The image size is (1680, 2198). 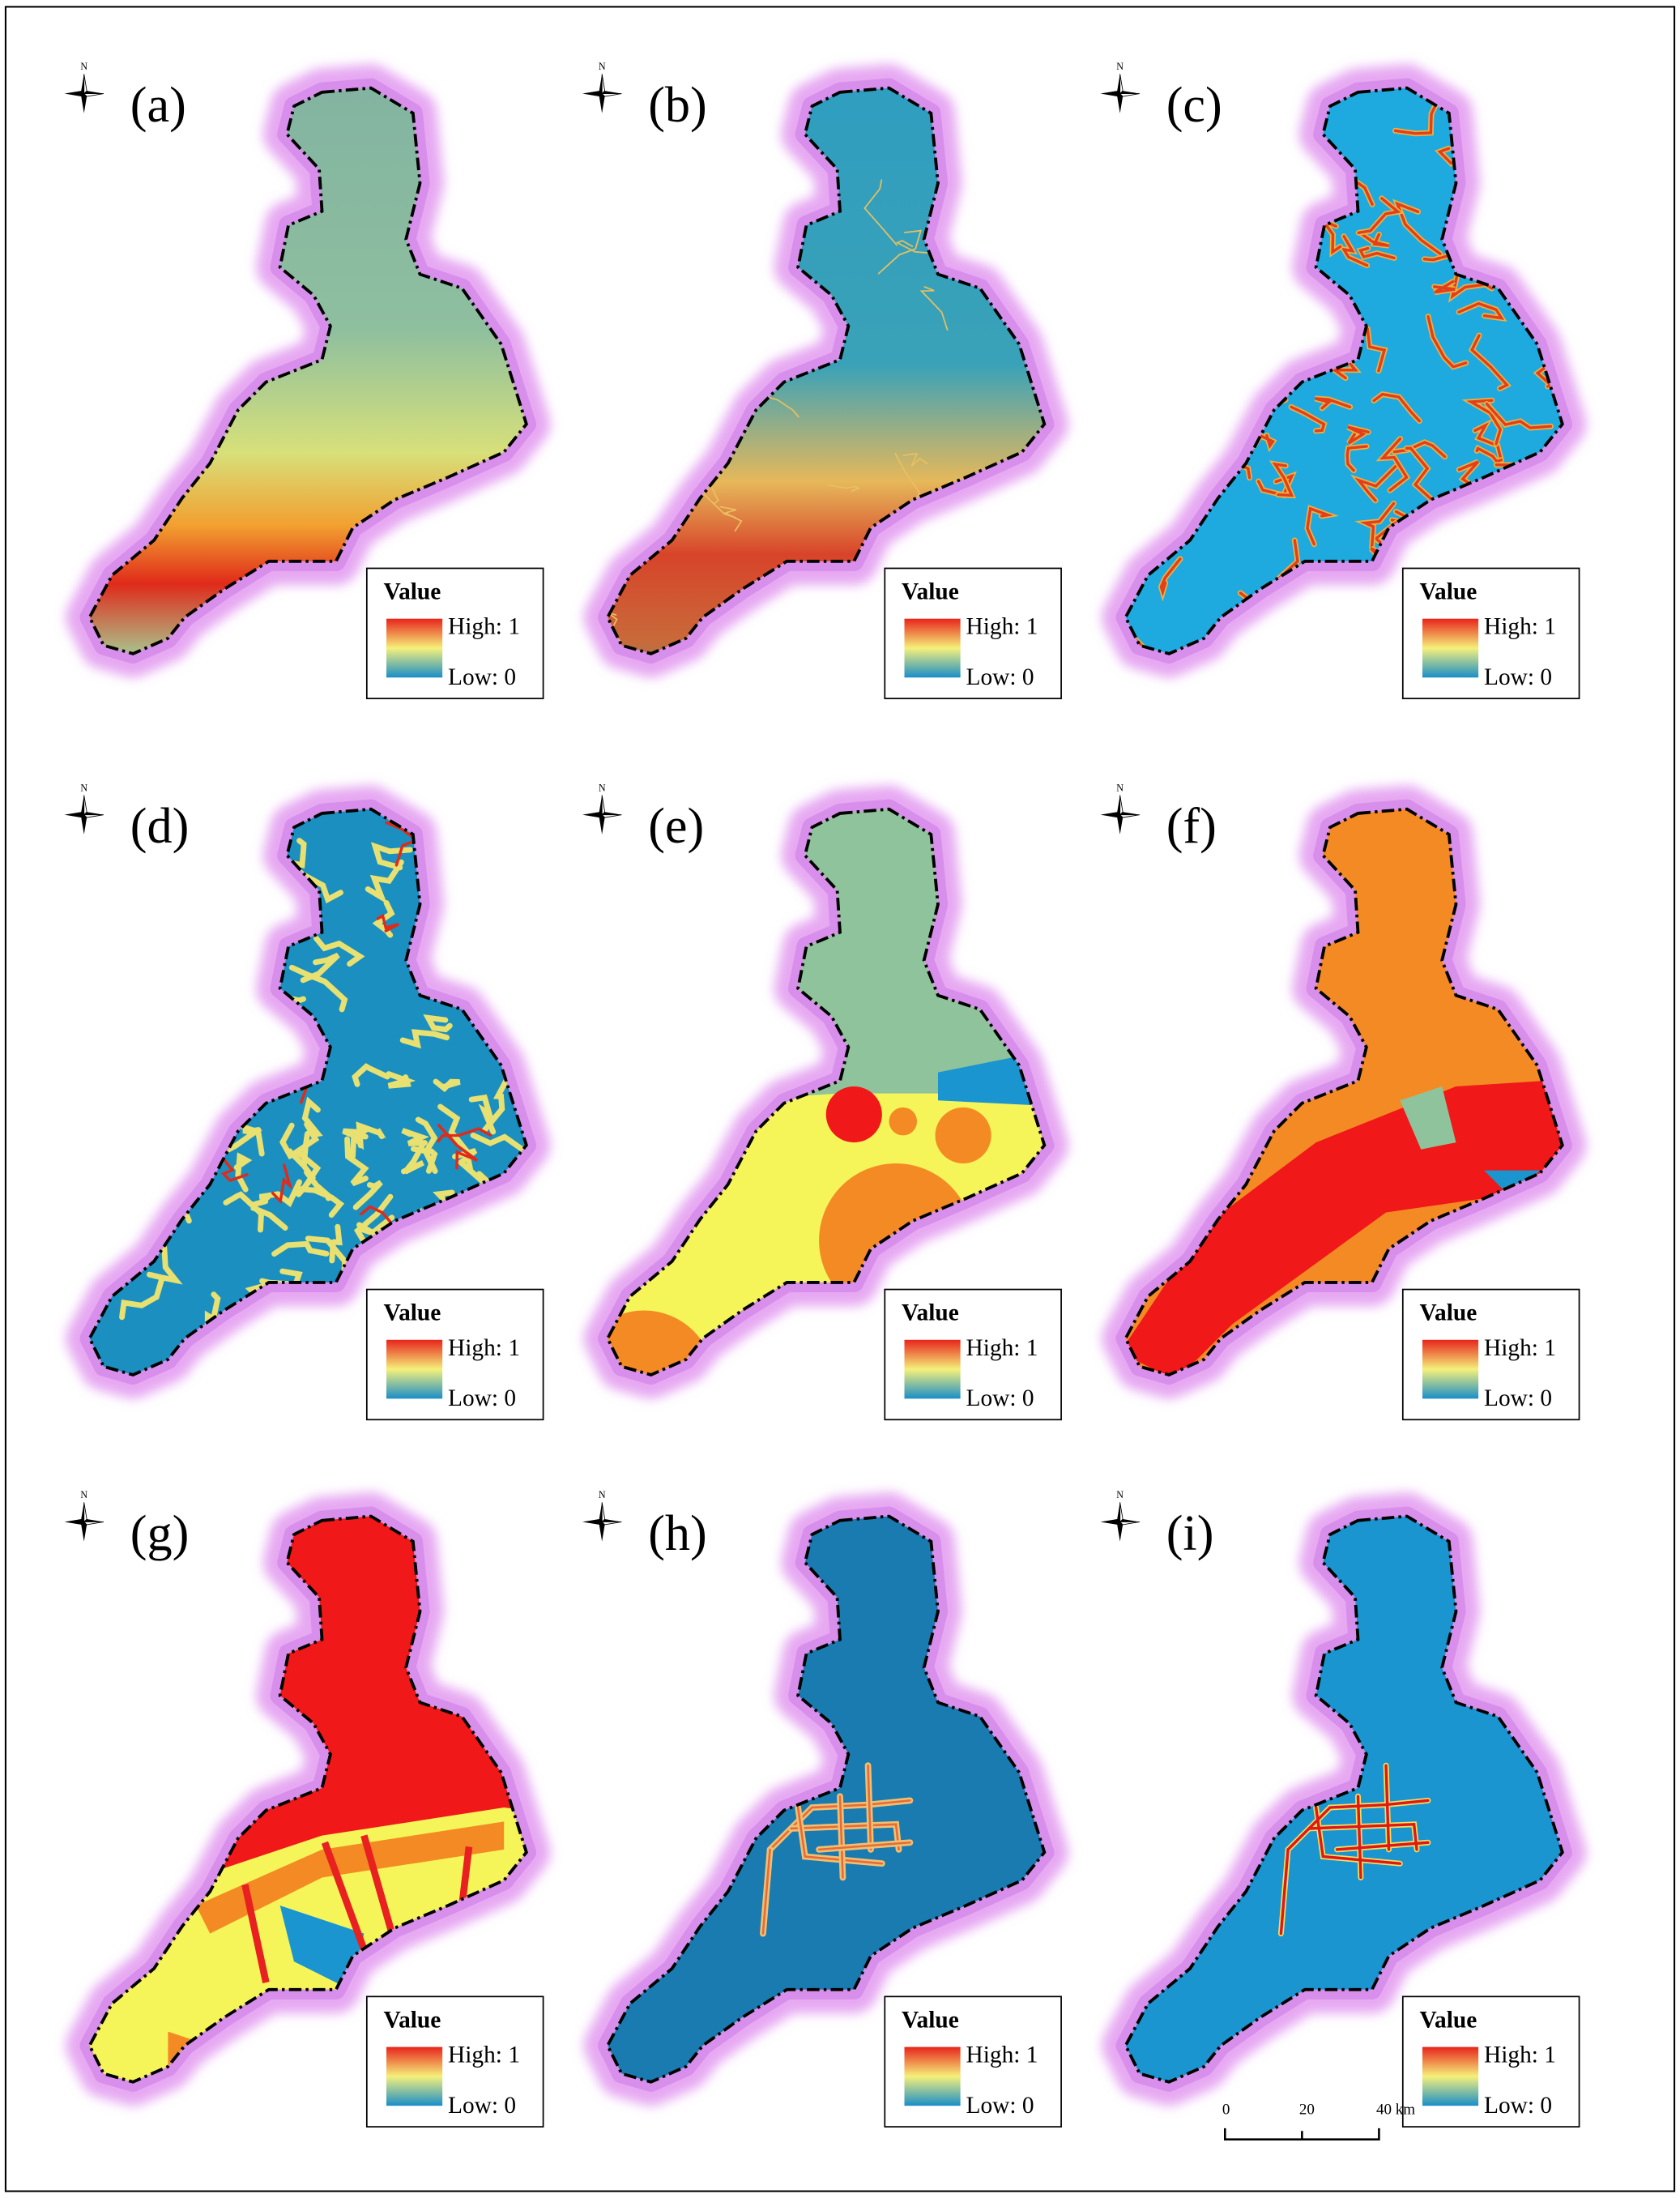 I want to click on scale-label: 0, so click(x=1226, y=2110).